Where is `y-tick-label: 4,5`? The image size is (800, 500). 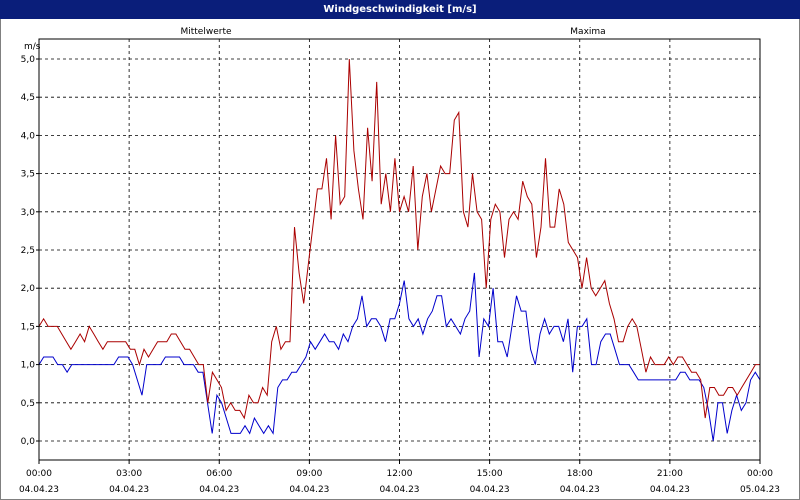
y-tick-label: 4,5 is located at coordinates (28, 98).